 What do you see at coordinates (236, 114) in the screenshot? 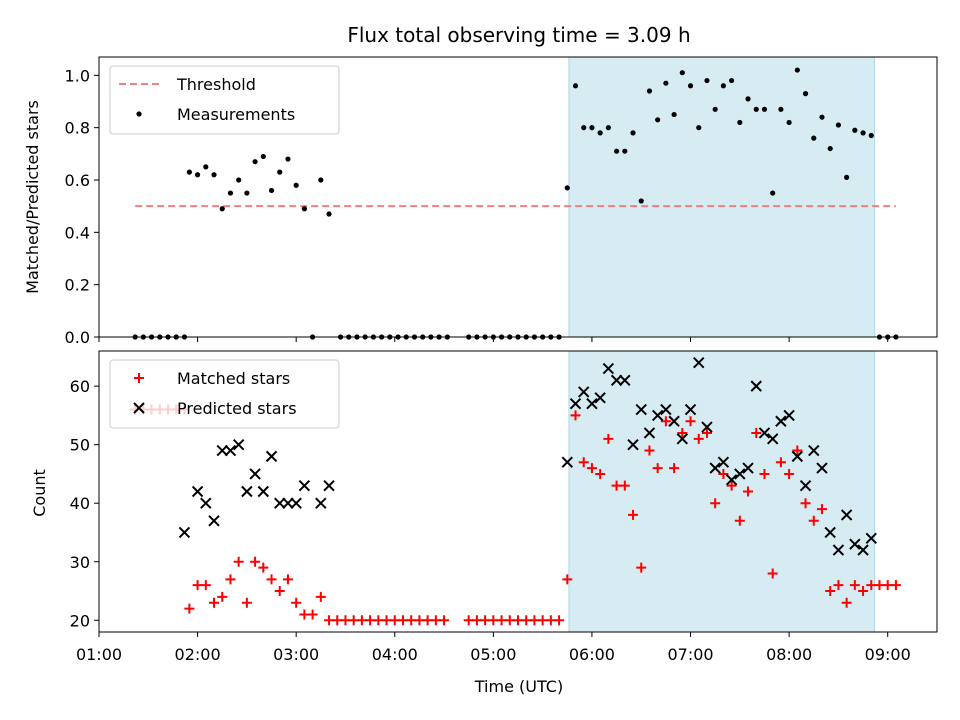
I see `legend-label: Measurements` at bounding box center [236, 114].